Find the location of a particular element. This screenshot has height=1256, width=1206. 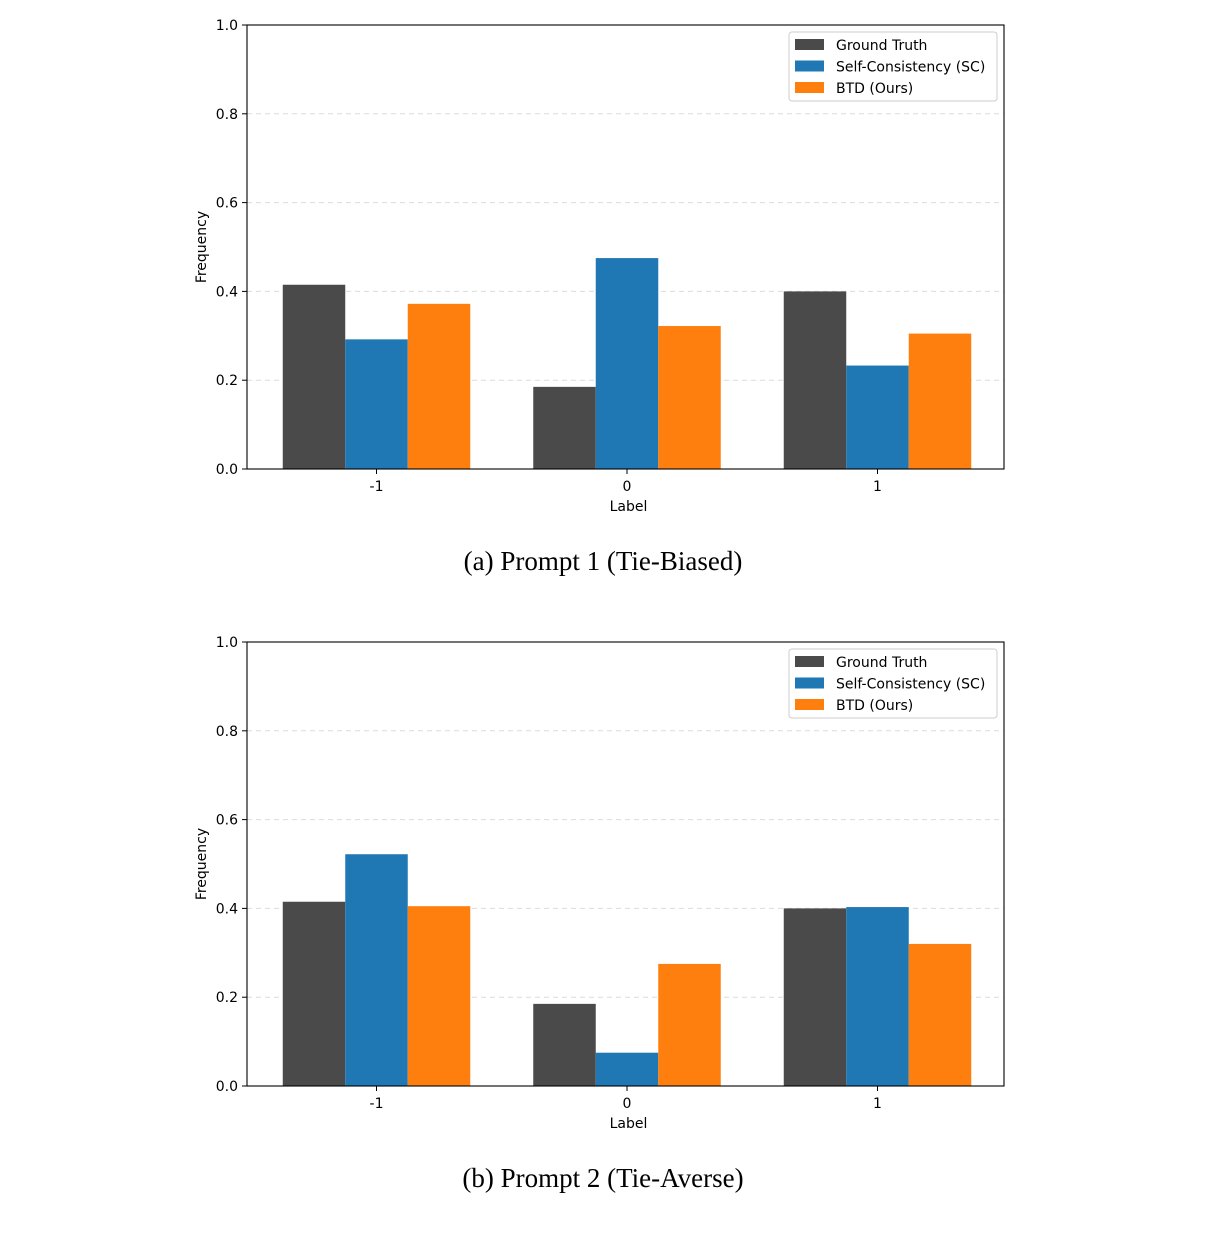

figure-caption-a: (a) Prompt 1 (Tie-Biased) is located at coordinates (603, 561).